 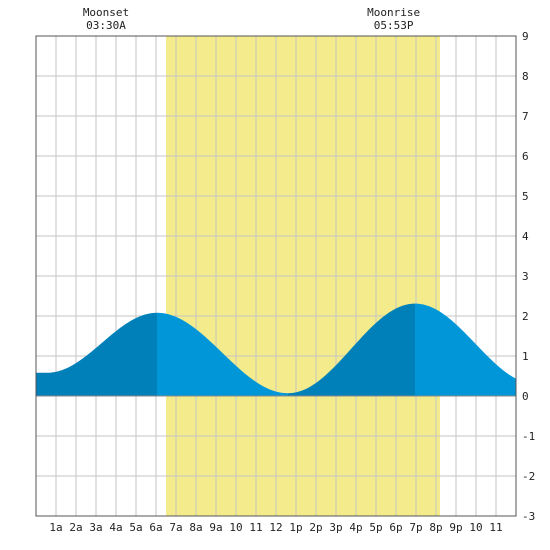 I want to click on y-tick-label: 1, so click(x=525, y=356).